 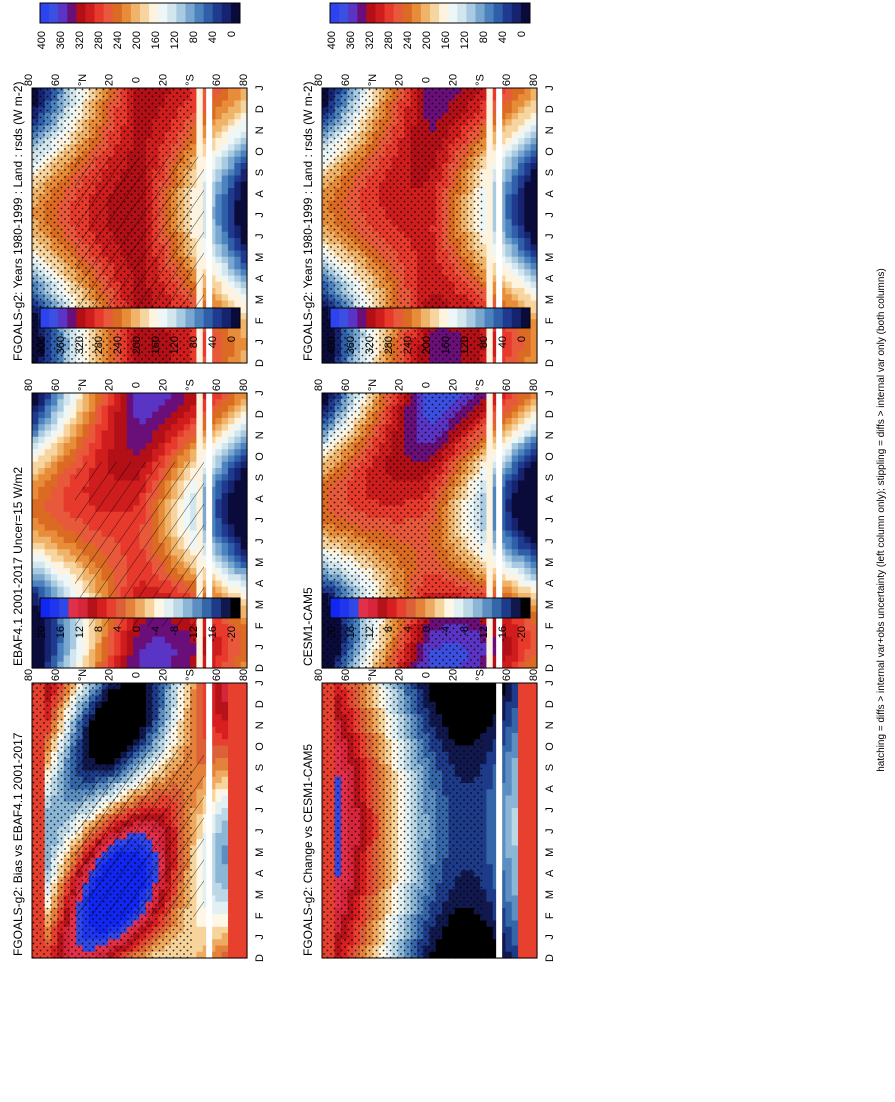 What do you see at coordinates (260, 668) in the screenshot?
I see `month-tick-label: D` at bounding box center [260, 668].